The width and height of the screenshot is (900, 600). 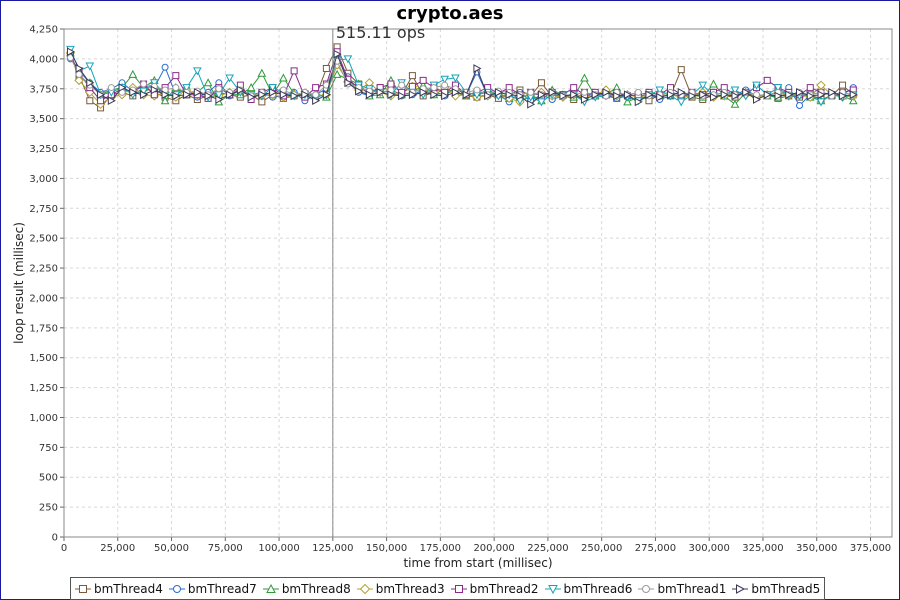 I want to click on legend-item: bmThread7, so click(x=212, y=589).